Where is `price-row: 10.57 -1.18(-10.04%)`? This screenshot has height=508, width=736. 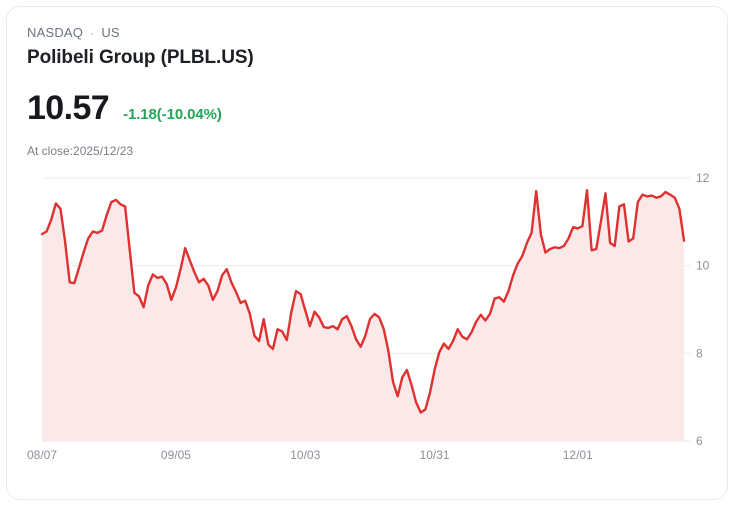
price-row: 10.57 -1.18(-10.04%) is located at coordinates (377, 108).